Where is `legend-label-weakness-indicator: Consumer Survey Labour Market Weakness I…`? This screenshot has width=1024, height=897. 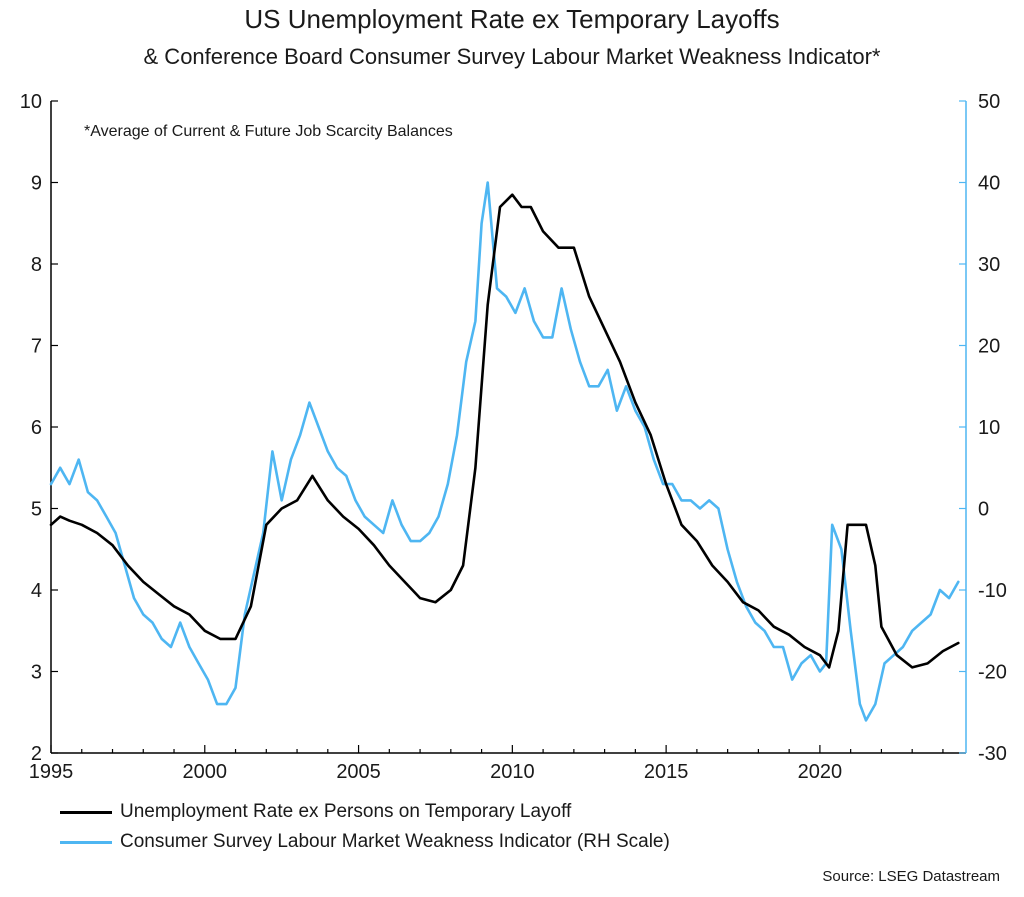 legend-label-weakness-indicator: Consumer Survey Labour Market Weakness I… is located at coordinates (395, 841).